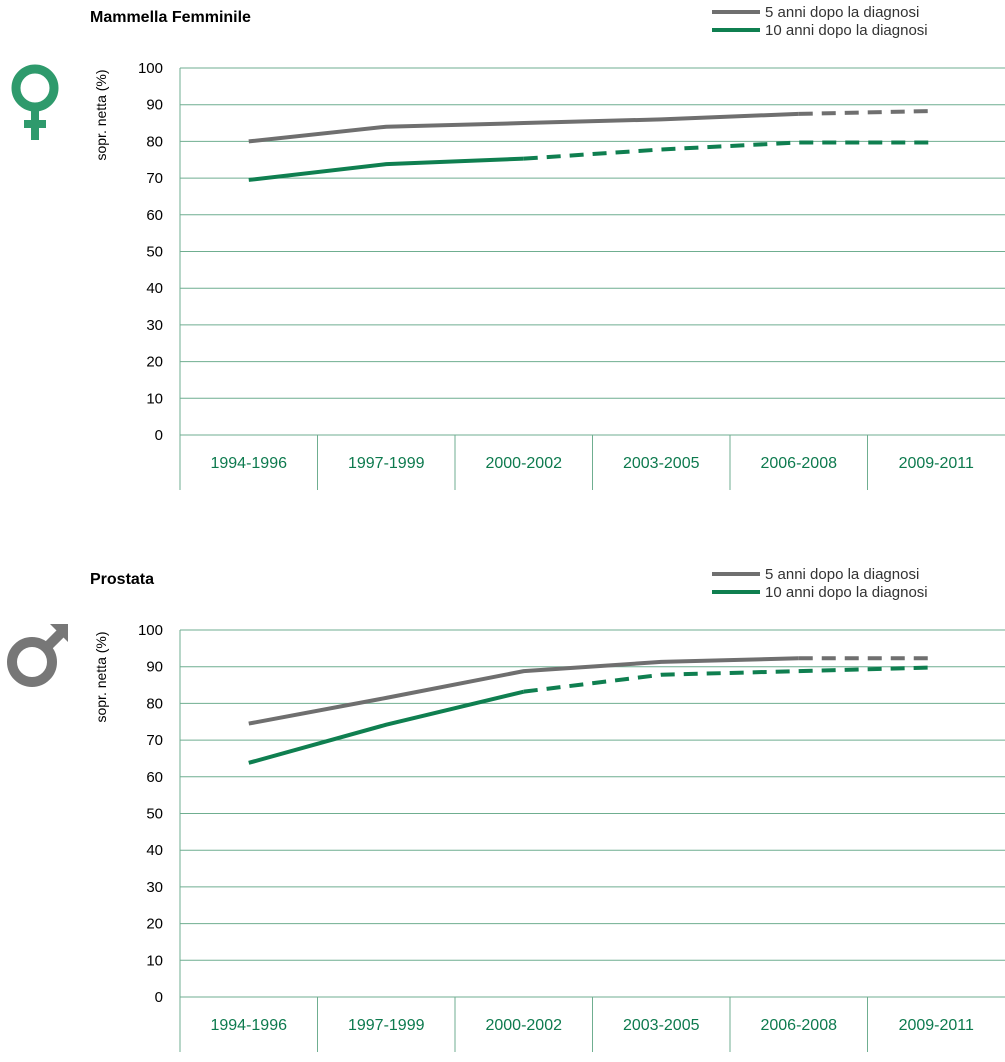  I want to click on male-symbol-icon, so click(40, 653).